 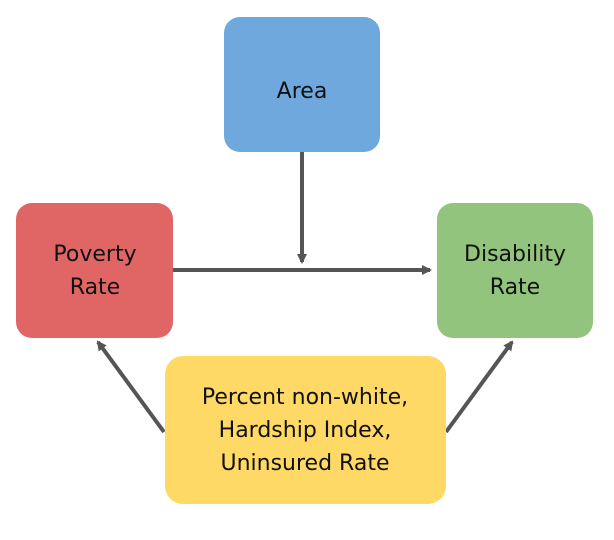 I want to click on node-disability-rate-box, so click(x=515, y=270).